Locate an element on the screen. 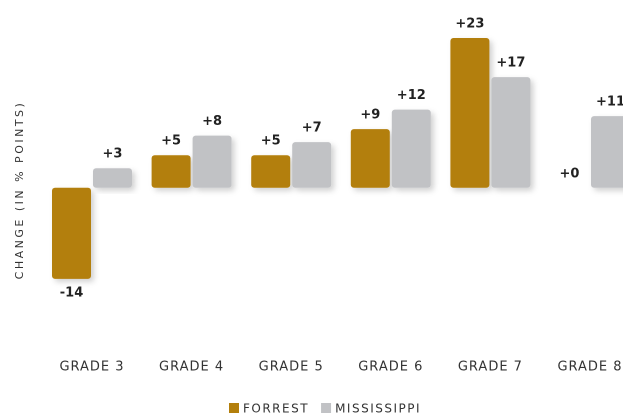  x-tick-label: GRADE 8 is located at coordinates (589, 367).